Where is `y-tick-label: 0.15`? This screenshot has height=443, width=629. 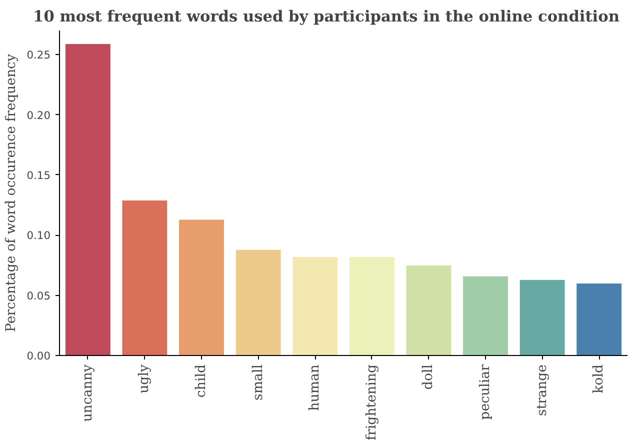 y-tick-label: 0.15 is located at coordinates (38, 175).